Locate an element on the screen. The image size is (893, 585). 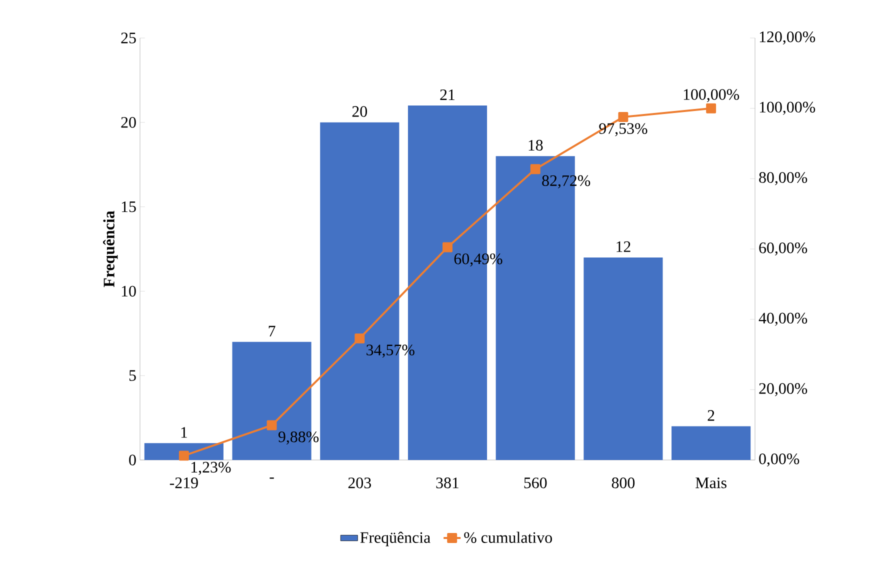
y-tick-label: 15 is located at coordinates (129, 206).